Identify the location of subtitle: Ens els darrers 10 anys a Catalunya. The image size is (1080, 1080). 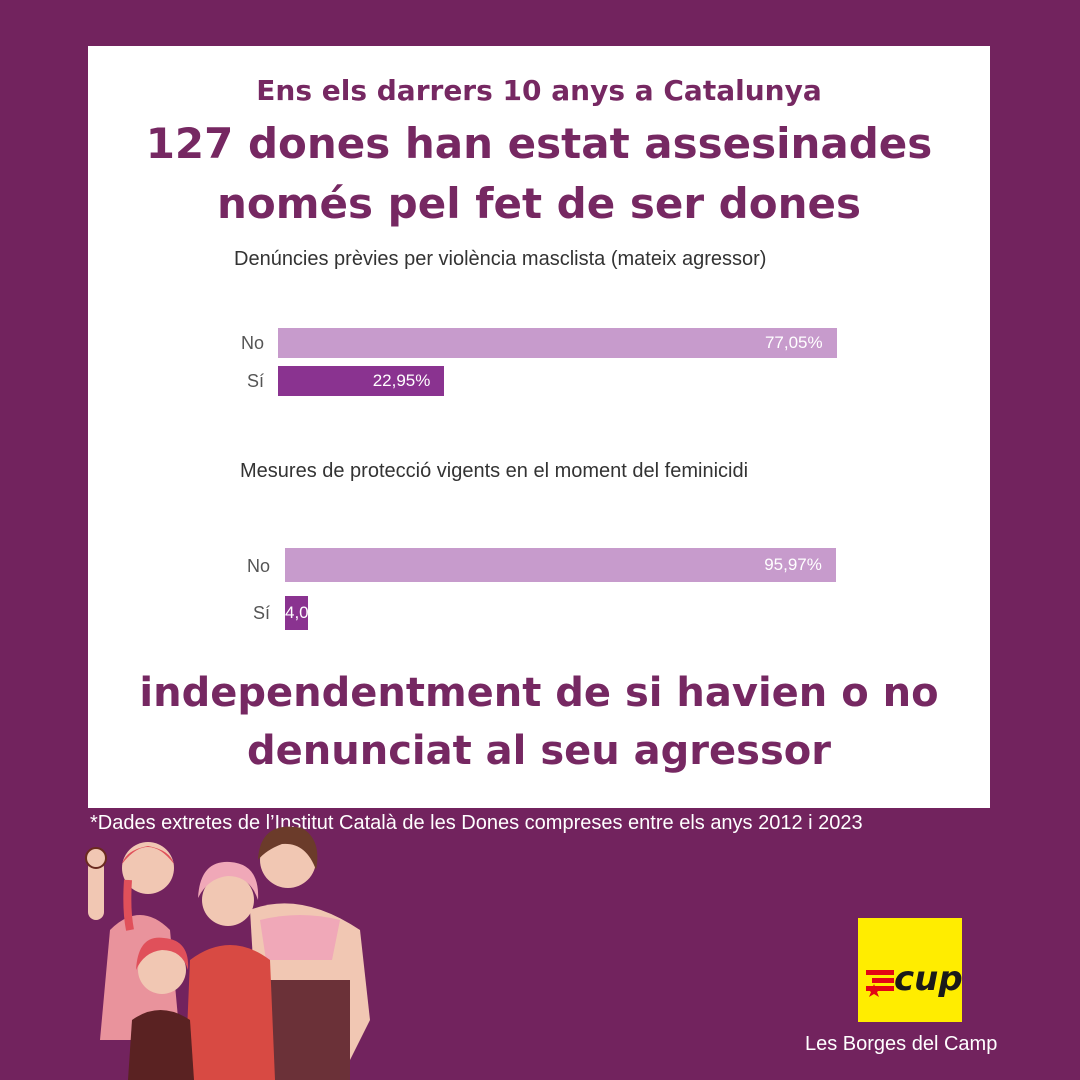
(539, 90).